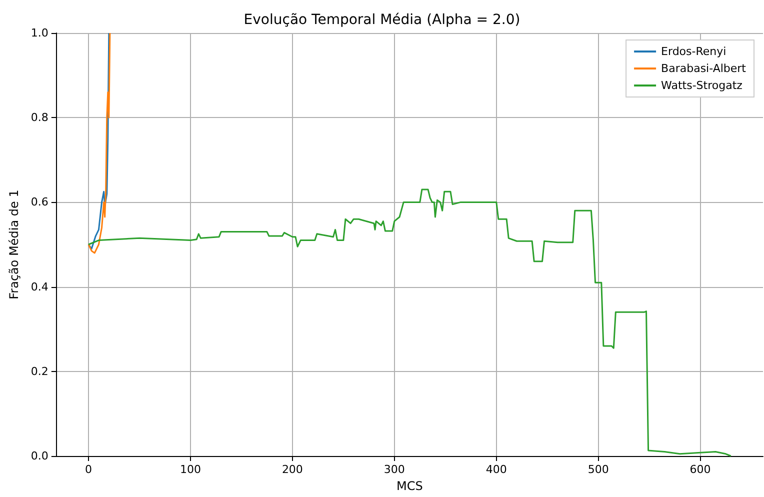 This screenshot has width=764, height=497. Describe the element at coordinates (39, 287) in the screenshot. I see `y-tick-label: 0.4` at that location.